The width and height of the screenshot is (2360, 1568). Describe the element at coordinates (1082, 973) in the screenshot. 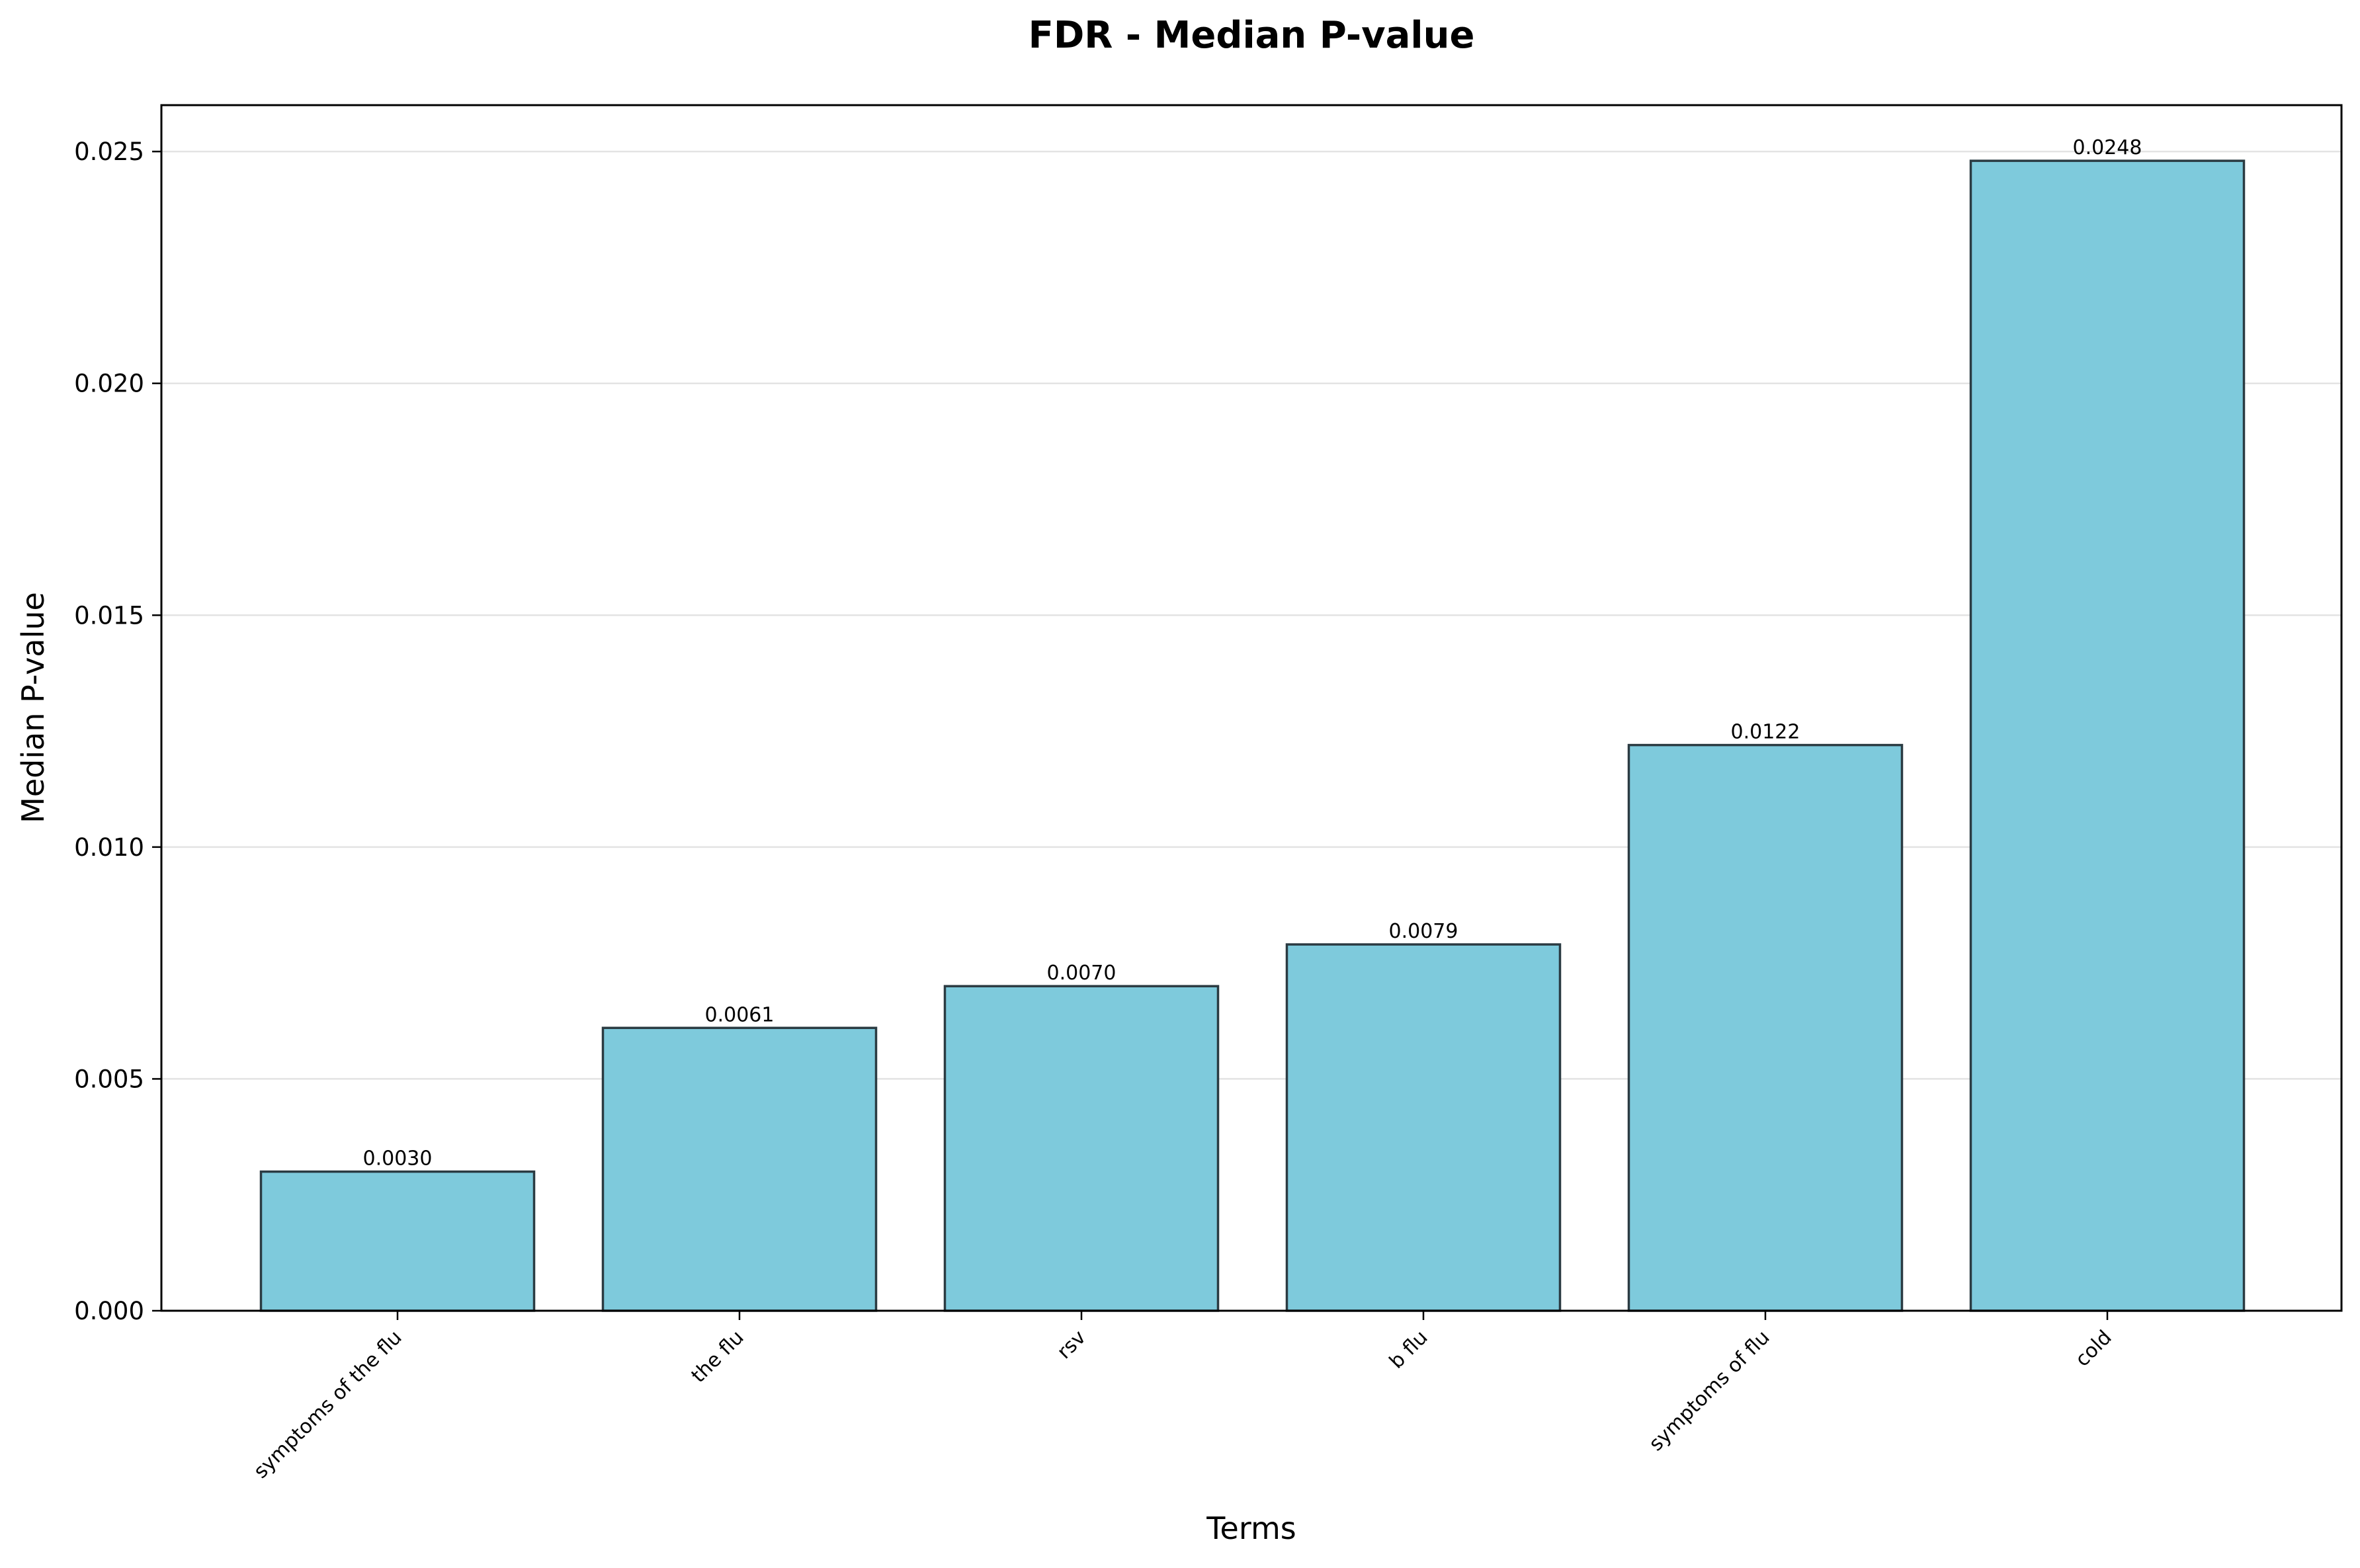

I see `bar-value-label: 0.0070` at that location.